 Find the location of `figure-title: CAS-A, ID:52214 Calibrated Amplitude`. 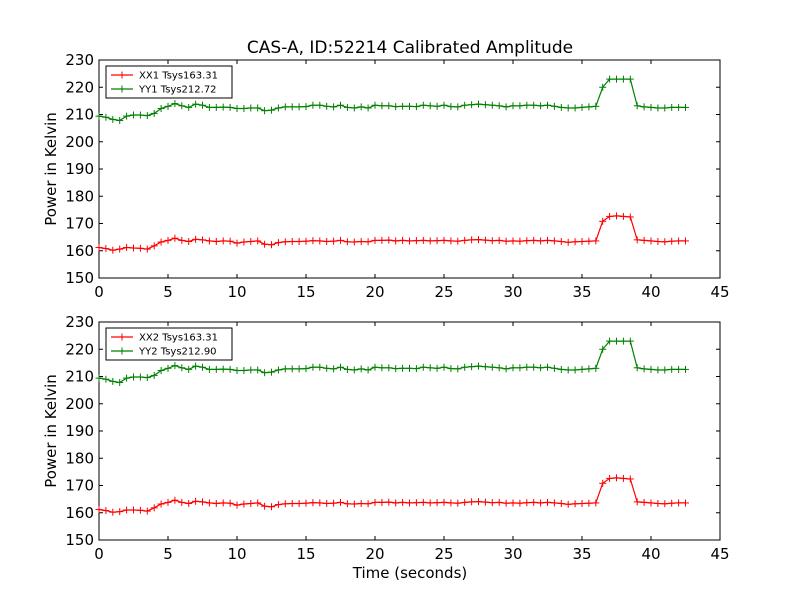

figure-title: CAS-A, ID:52214 Calibrated Amplitude is located at coordinates (410, 48).